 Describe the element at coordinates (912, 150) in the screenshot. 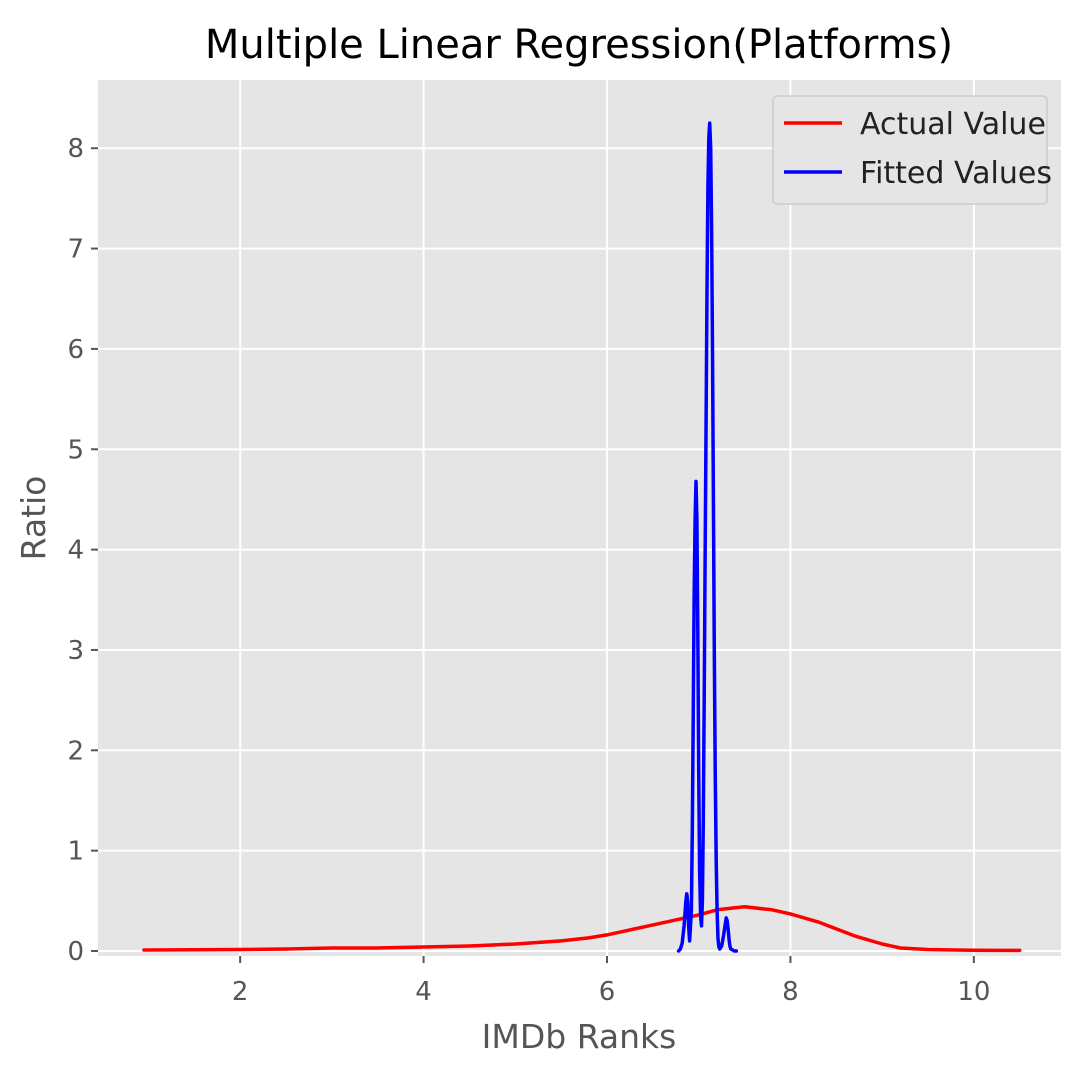

I see `legend: Actual Value Fitted Values` at that location.